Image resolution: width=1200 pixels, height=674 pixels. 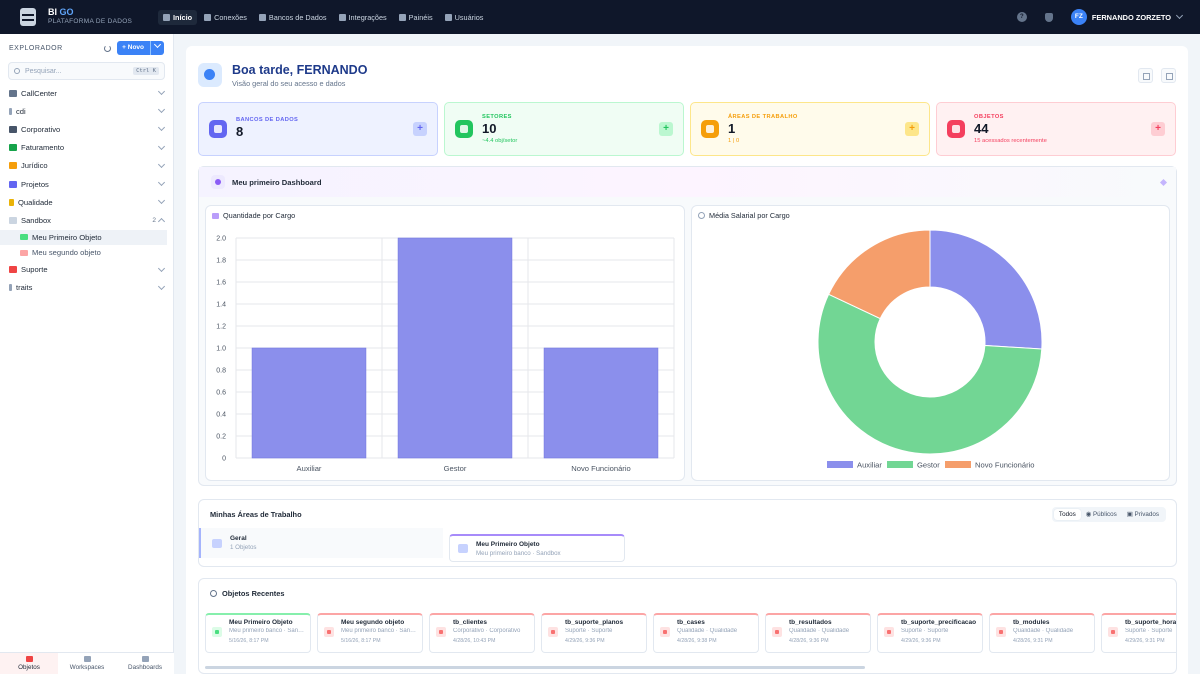 I want to click on object-title: tb_suporte_horas, so click(x=1151, y=622).